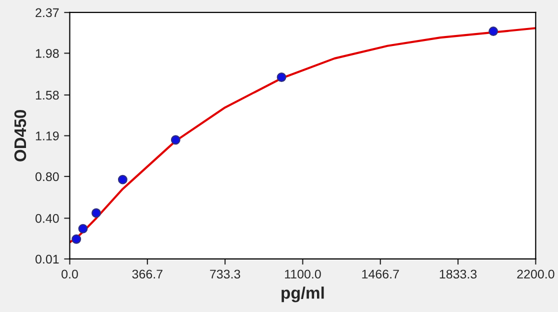 This screenshot has width=558, height=312. I want to click on y-tick-label: 1.19, so click(47, 136).